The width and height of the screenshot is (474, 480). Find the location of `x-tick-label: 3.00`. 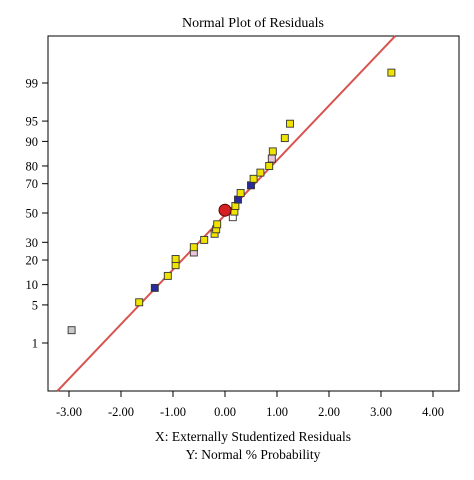

x-tick-label: 3.00 is located at coordinates (381, 412).